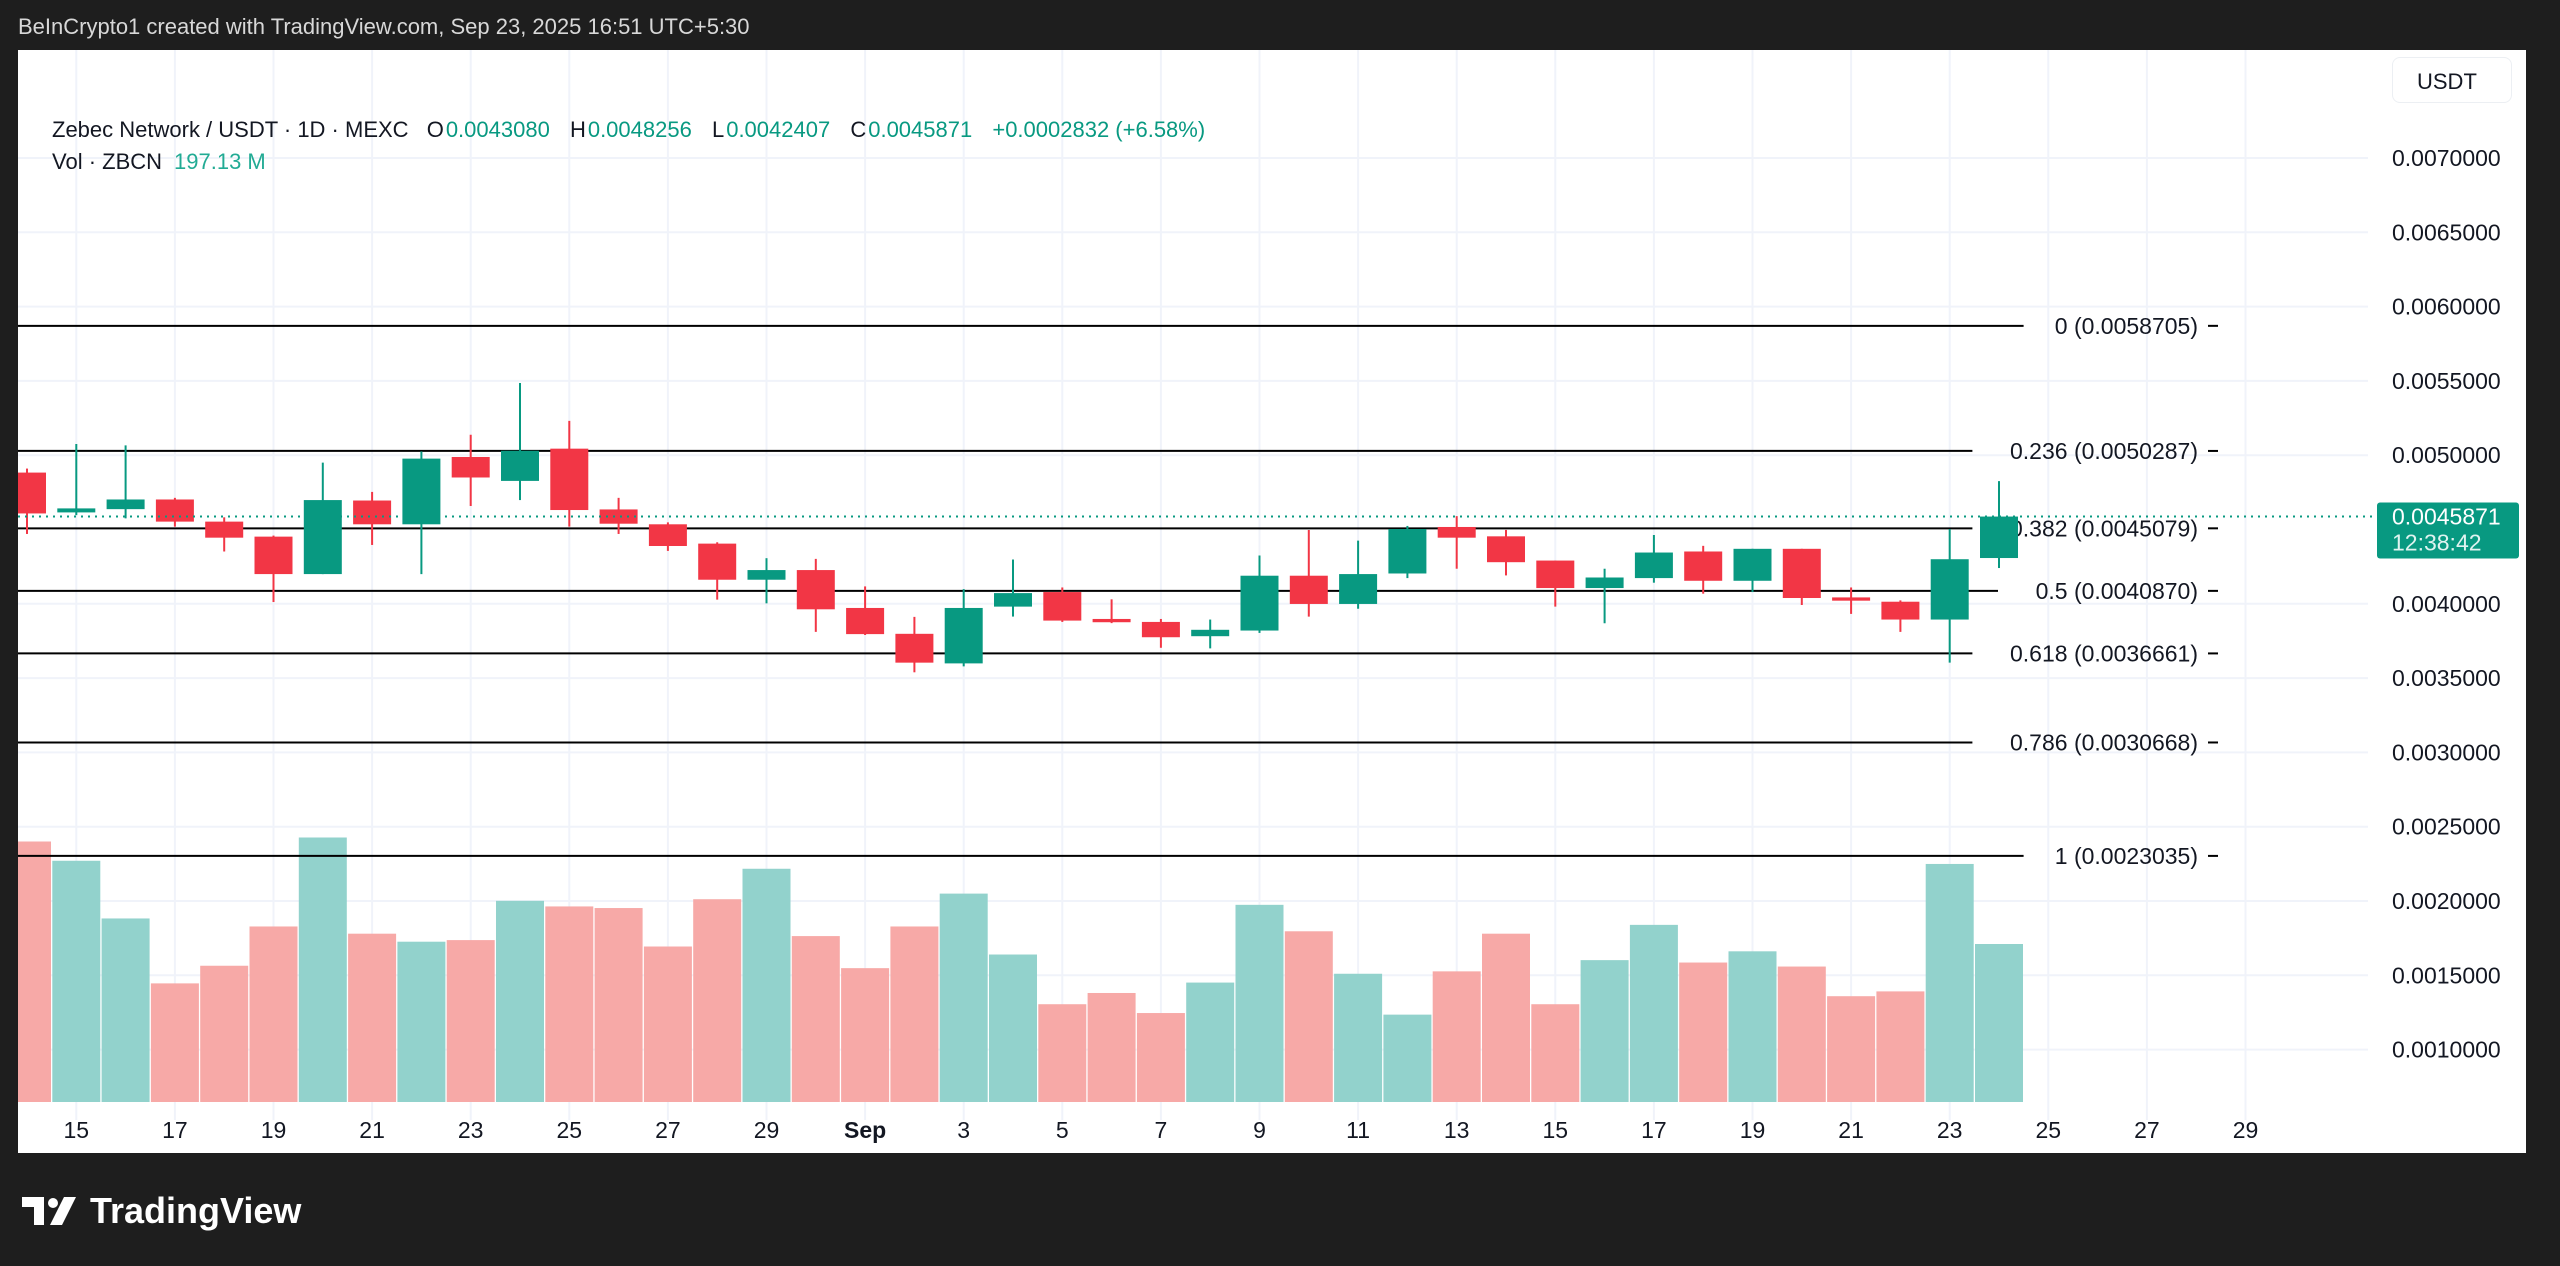  Describe the element at coordinates (2446, 307) in the screenshot. I see `y-tick-label: 0.0060000` at that location.